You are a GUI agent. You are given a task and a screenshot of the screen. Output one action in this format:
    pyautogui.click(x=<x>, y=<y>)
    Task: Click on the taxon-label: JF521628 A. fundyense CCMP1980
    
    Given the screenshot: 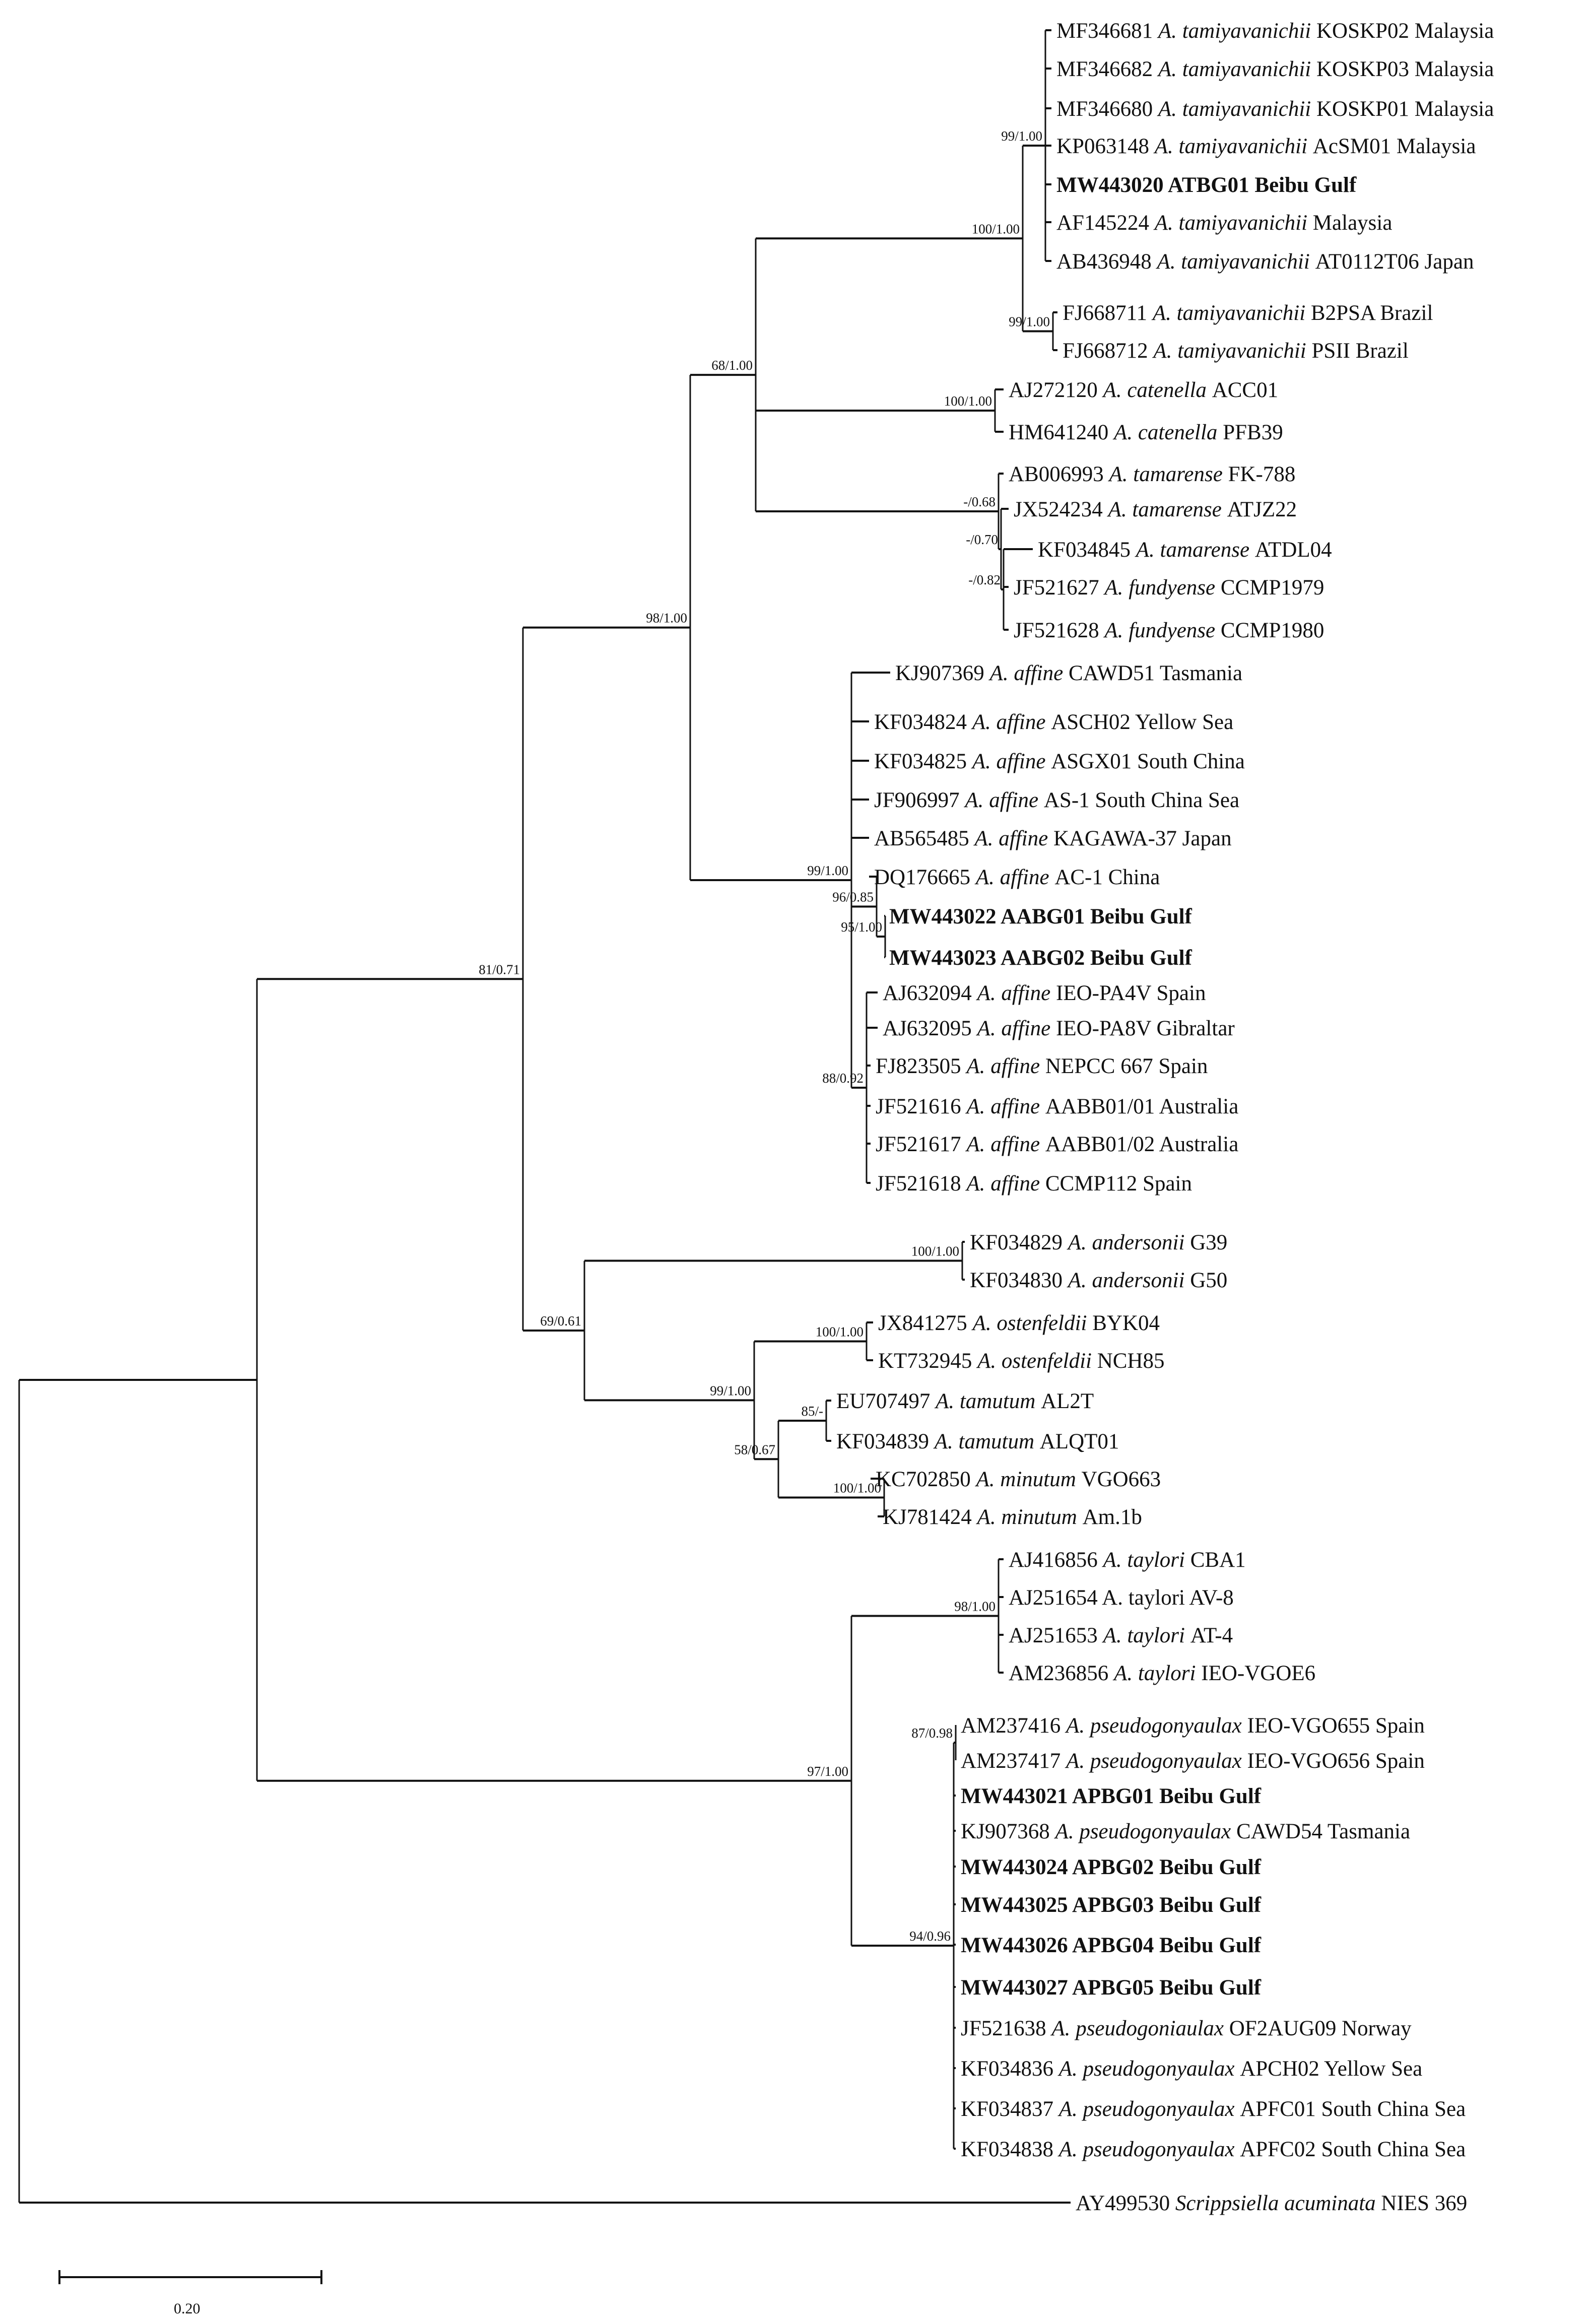 What is the action you would take?
    pyautogui.click(x=1169, y=630)
    